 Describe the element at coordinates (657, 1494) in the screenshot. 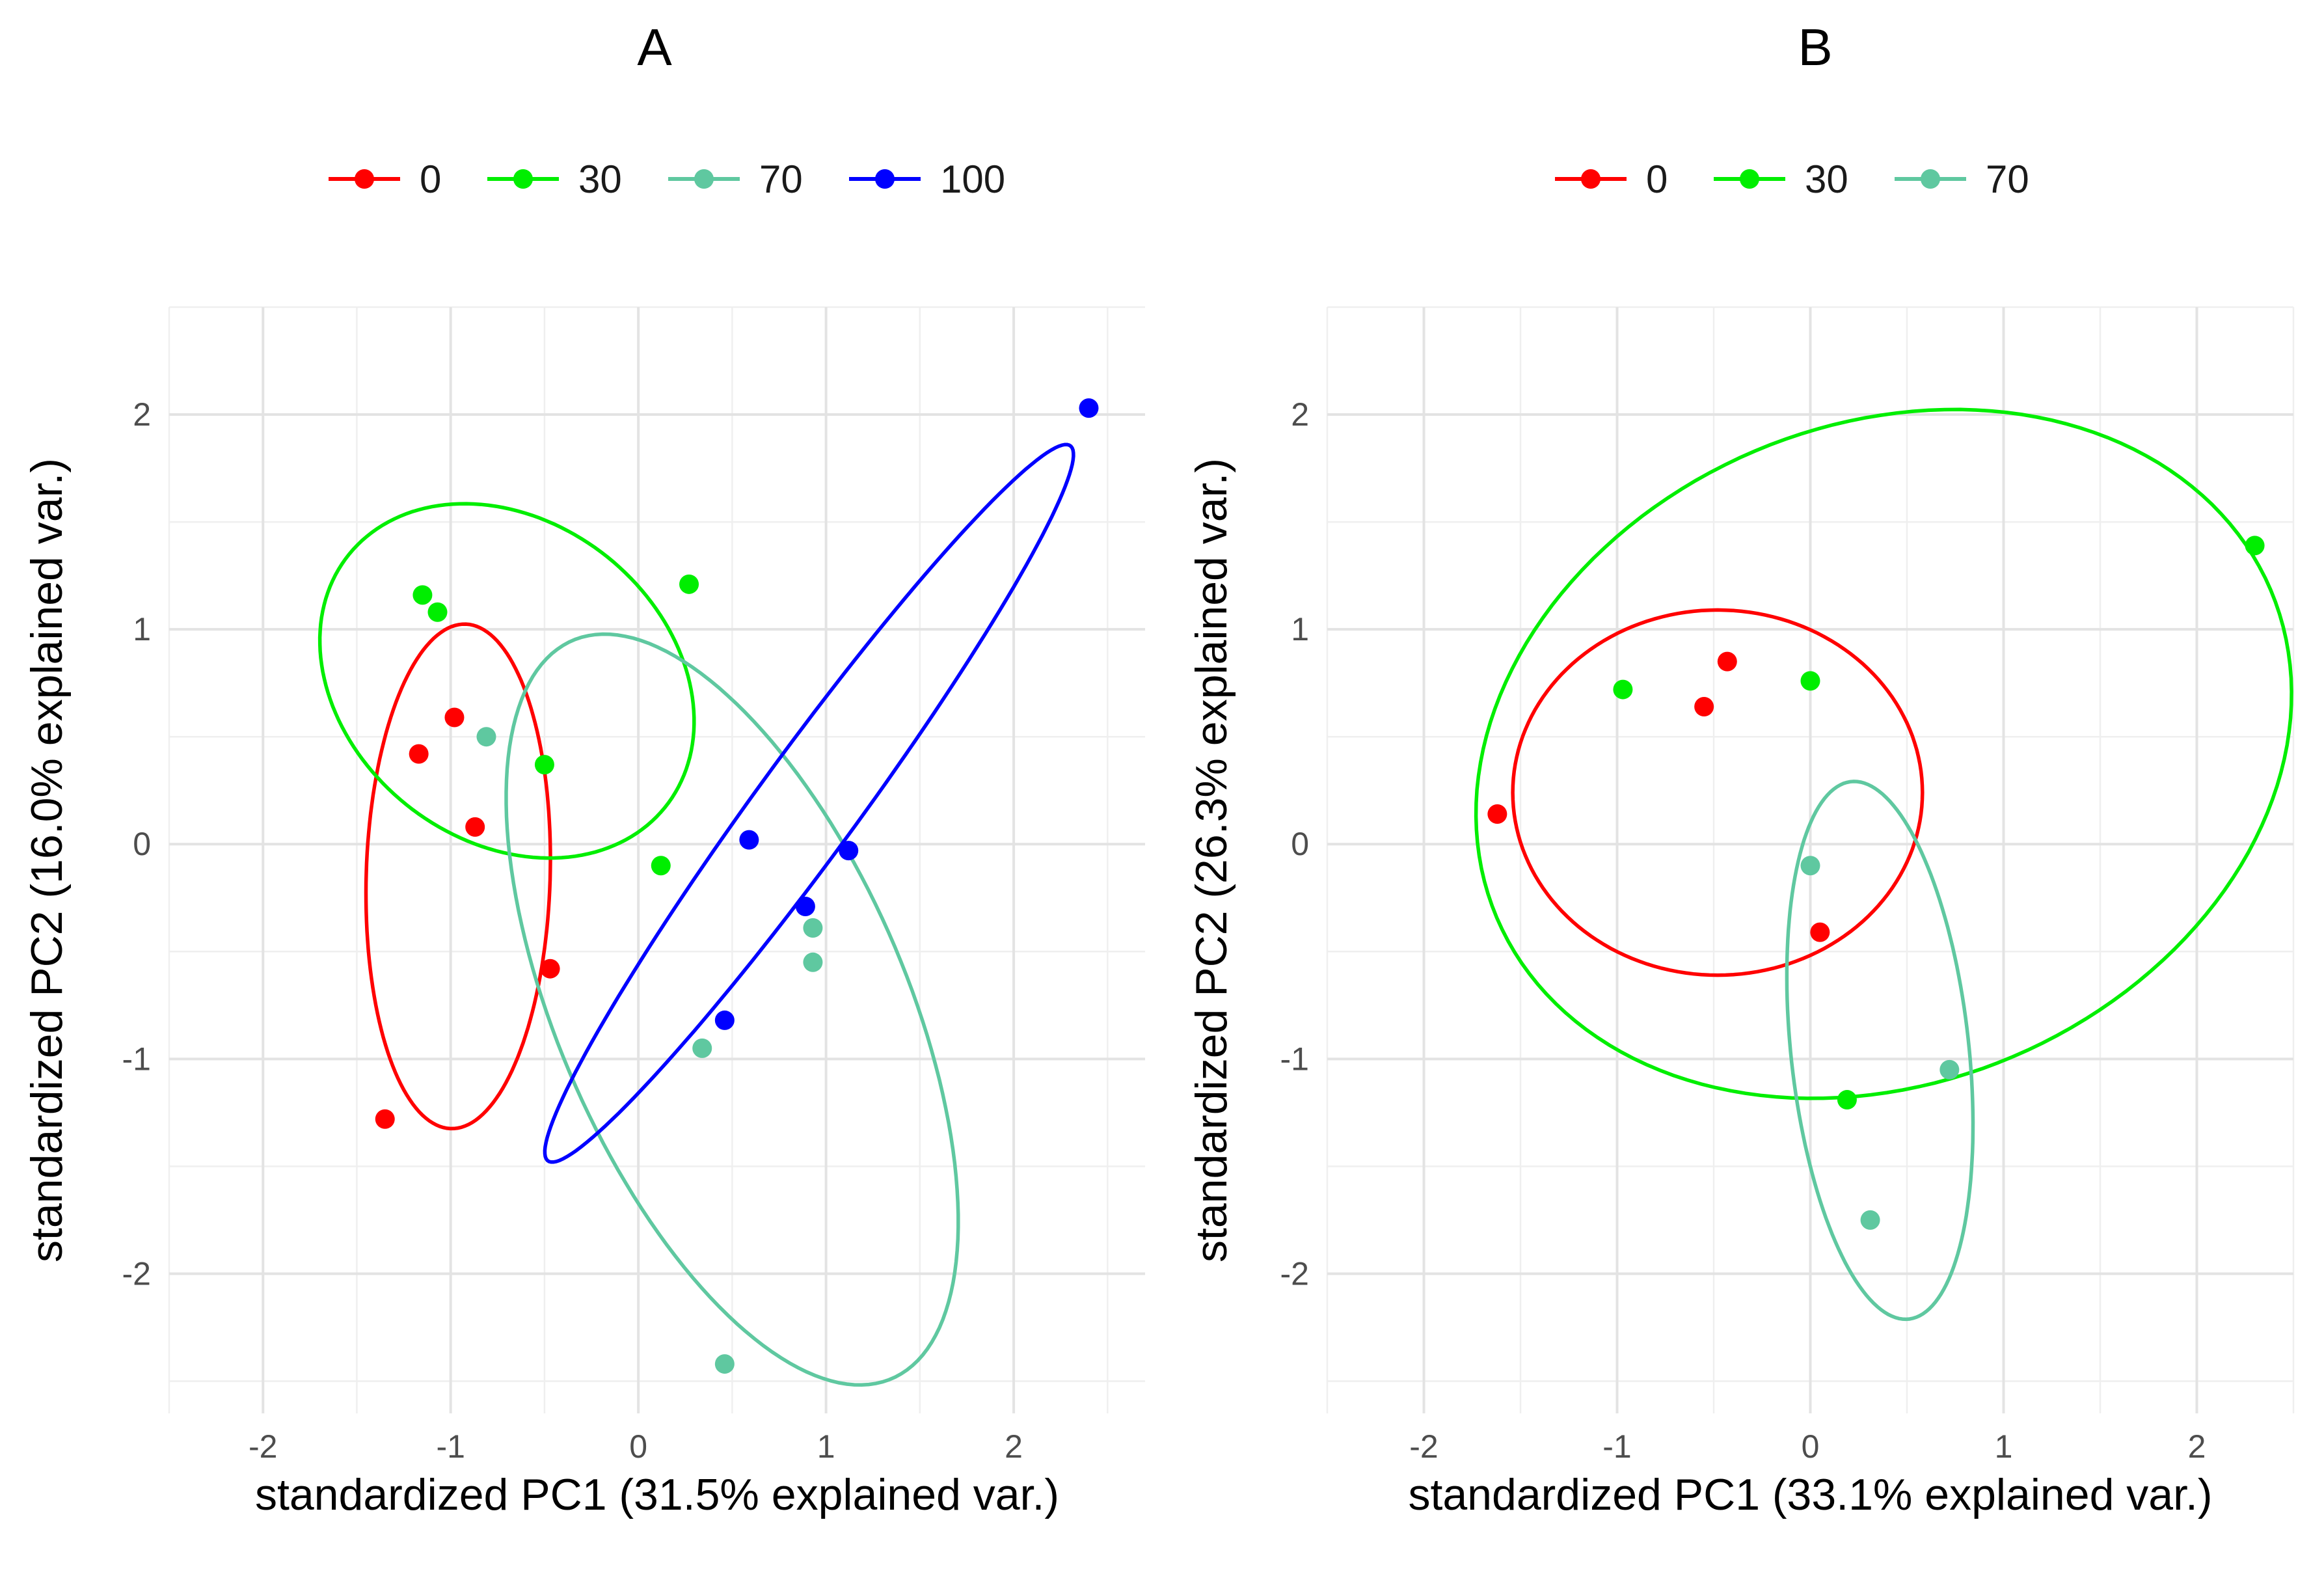

I see `panel-a-x-axis-label: standardized PC1 (31.5% explained var.)` at that location.